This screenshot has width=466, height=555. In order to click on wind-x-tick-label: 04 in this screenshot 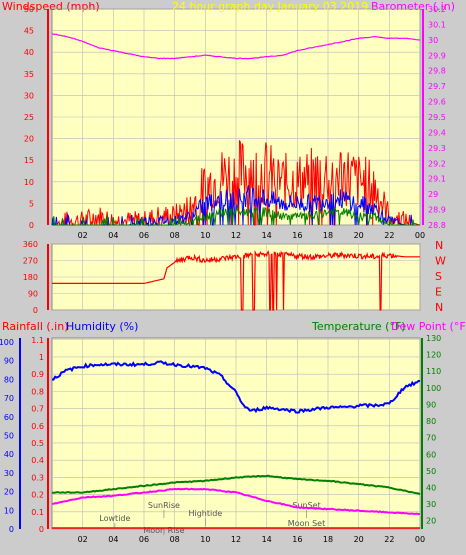, I will do `click(113, 235)`.